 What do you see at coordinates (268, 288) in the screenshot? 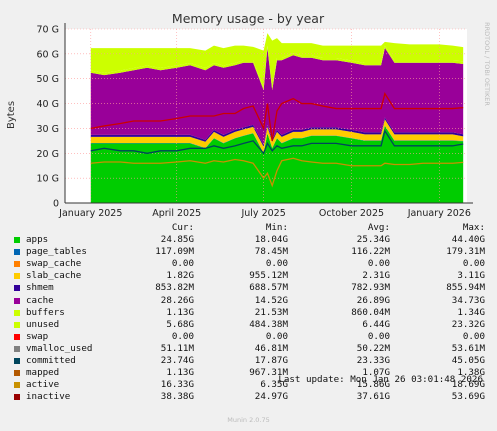
I see `legend-min-value: 688.57M` at bounding box center [268, 288].